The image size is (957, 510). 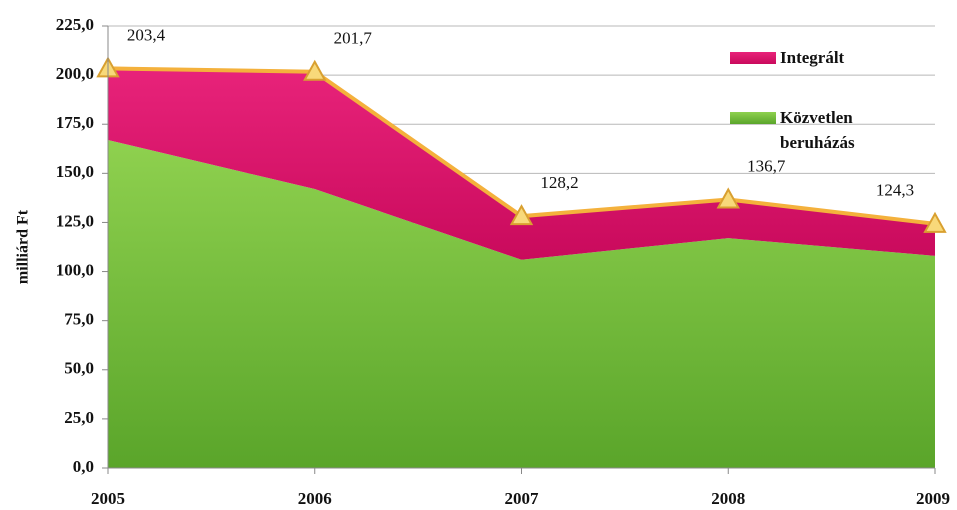 What do you see at coordinates (933, 498) in the screenshot?
I see `x-tick-label: 2009` at bounding box center [933, 498].